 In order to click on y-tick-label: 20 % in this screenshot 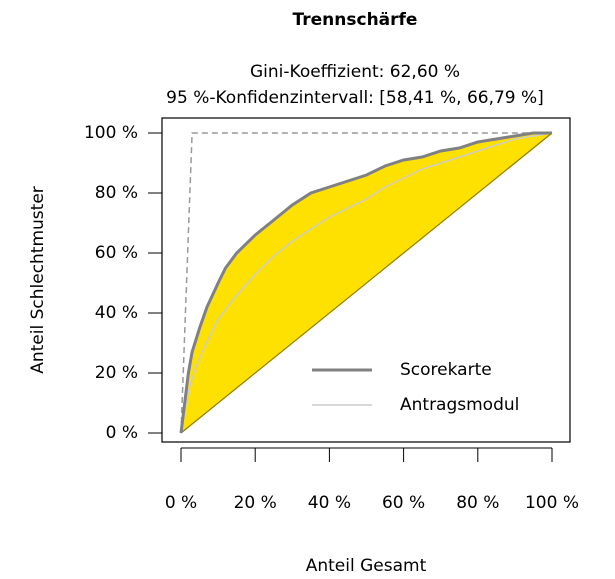, I will do `click(116, 373)`.